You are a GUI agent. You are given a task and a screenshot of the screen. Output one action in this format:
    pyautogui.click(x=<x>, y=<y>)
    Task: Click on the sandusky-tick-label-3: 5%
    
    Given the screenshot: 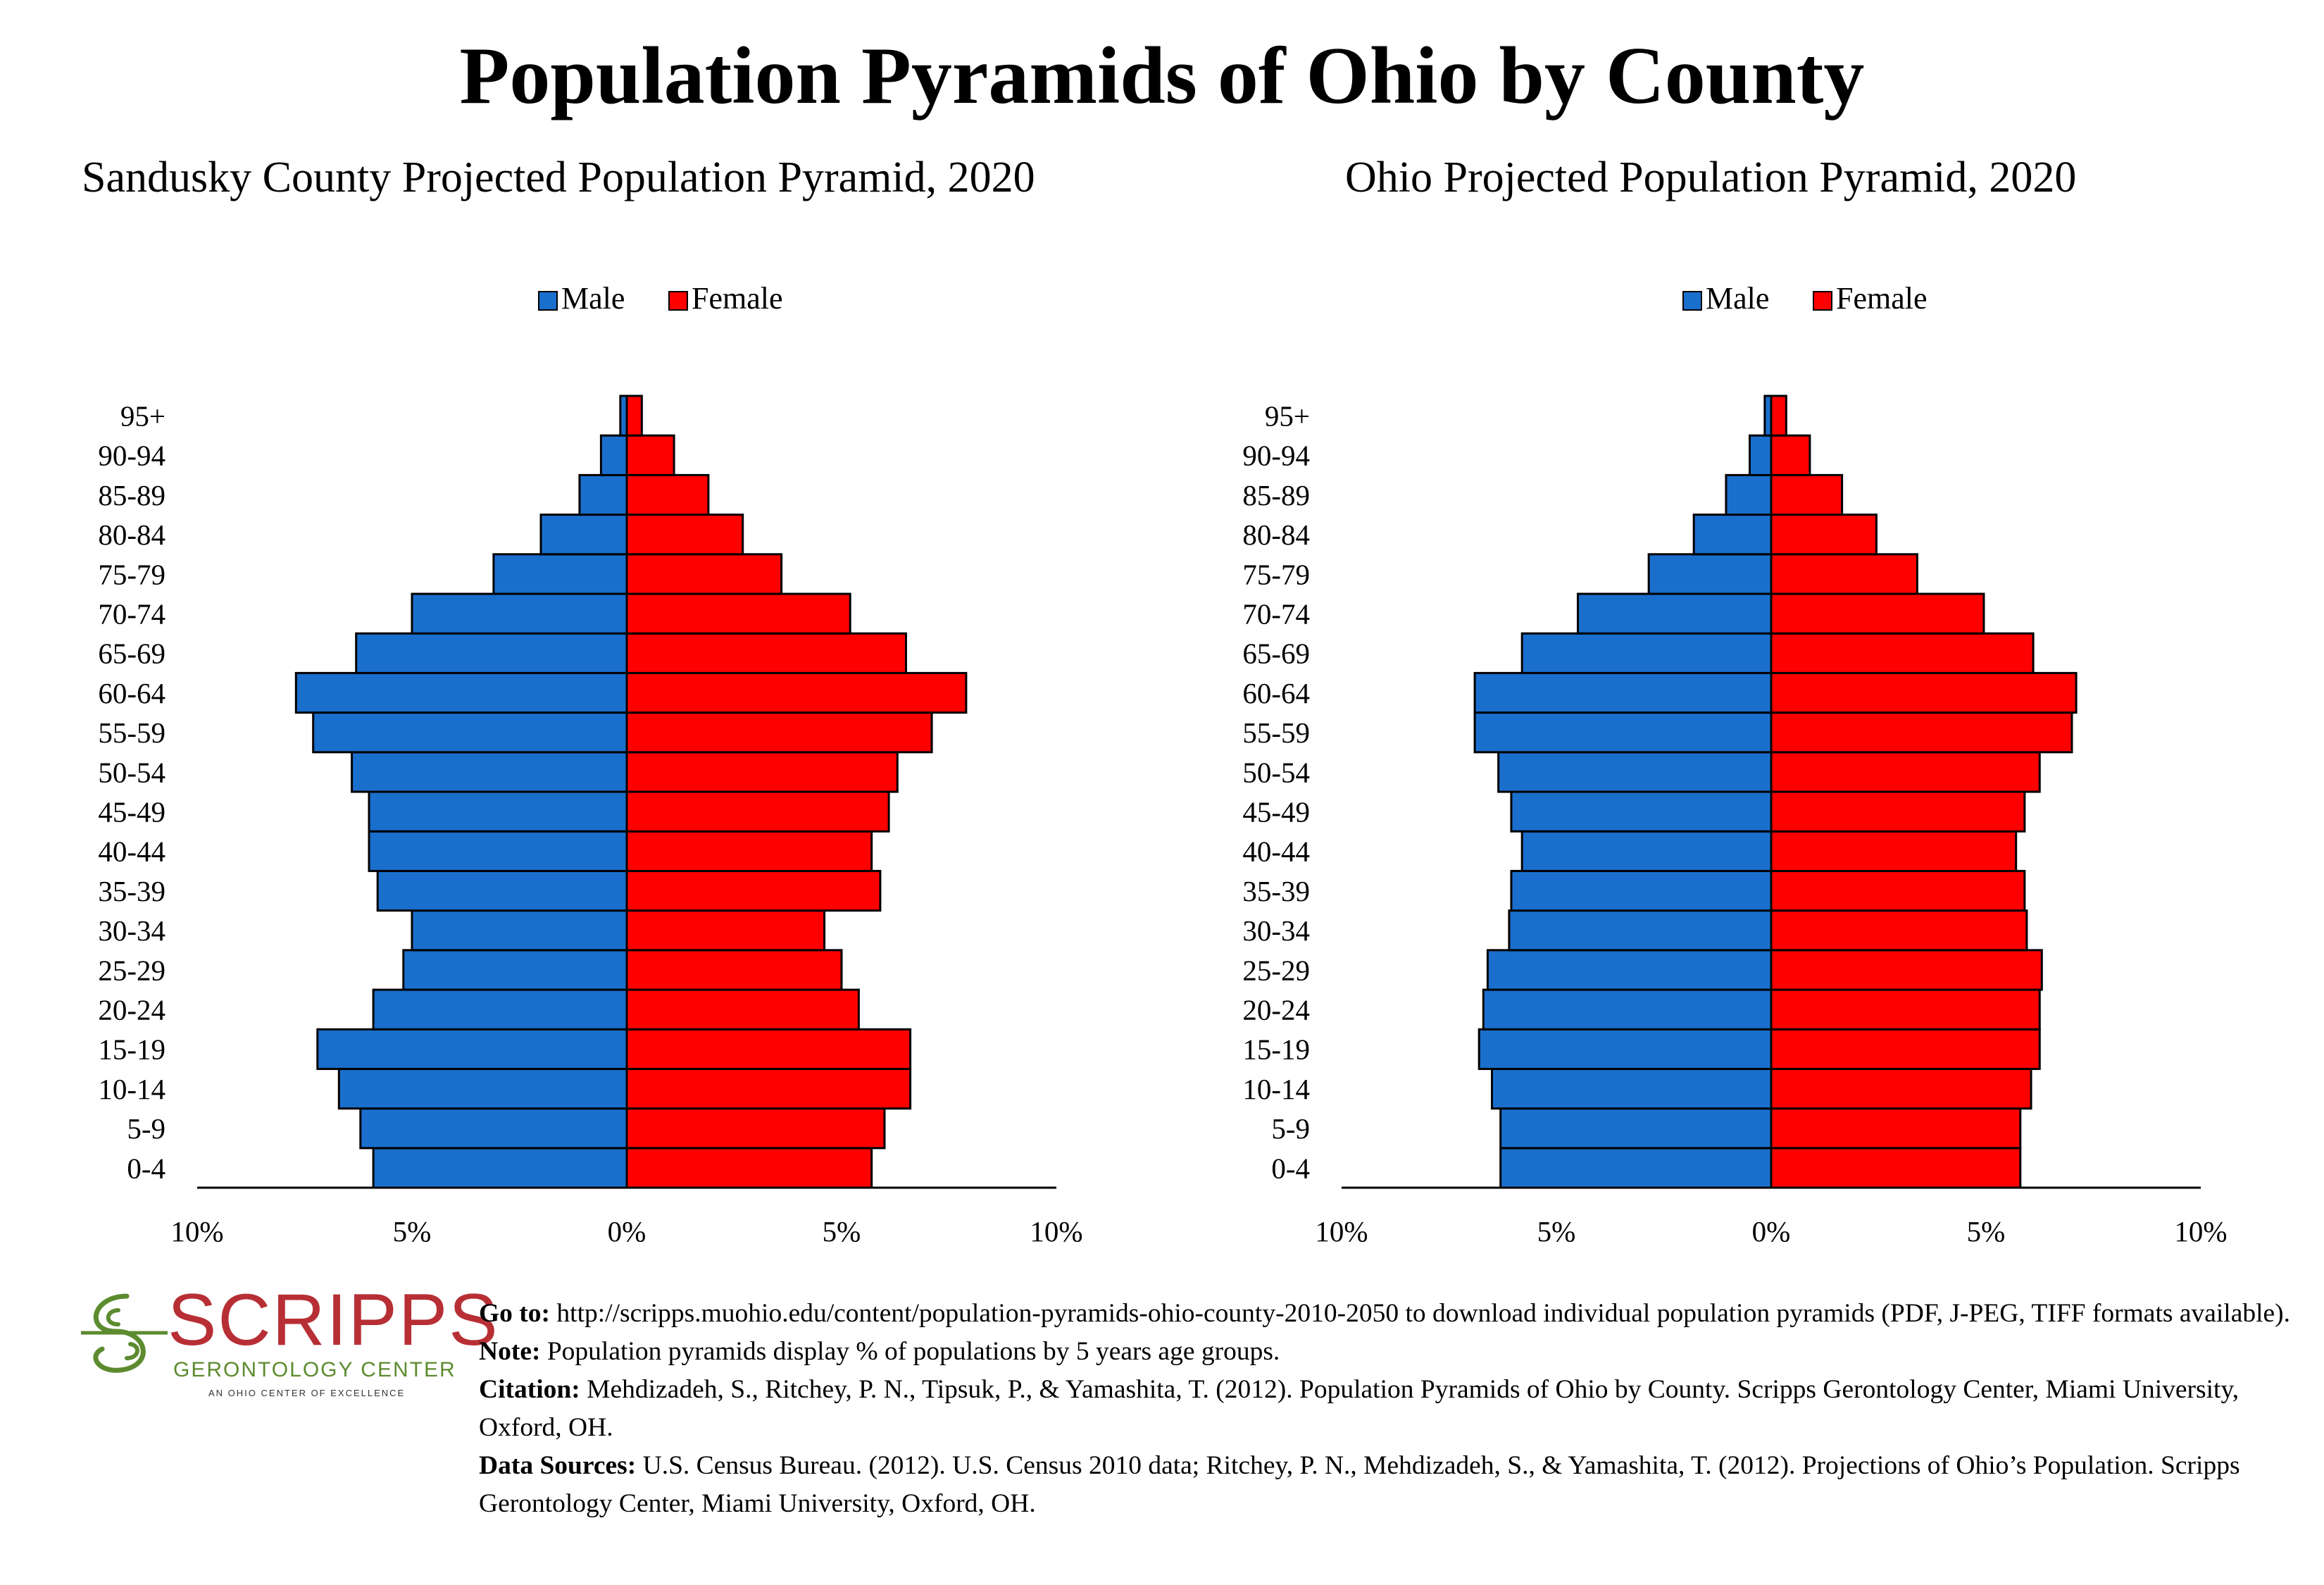 What is the action you would take?
    pyautogui.click(x=842, y=1231)
    